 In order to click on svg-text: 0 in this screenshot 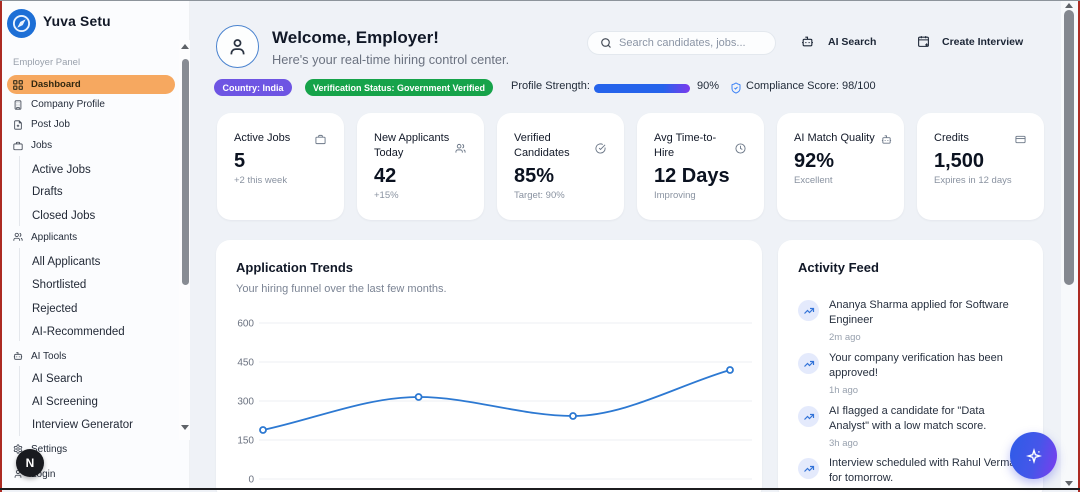, I will do `click(251, 480)`.